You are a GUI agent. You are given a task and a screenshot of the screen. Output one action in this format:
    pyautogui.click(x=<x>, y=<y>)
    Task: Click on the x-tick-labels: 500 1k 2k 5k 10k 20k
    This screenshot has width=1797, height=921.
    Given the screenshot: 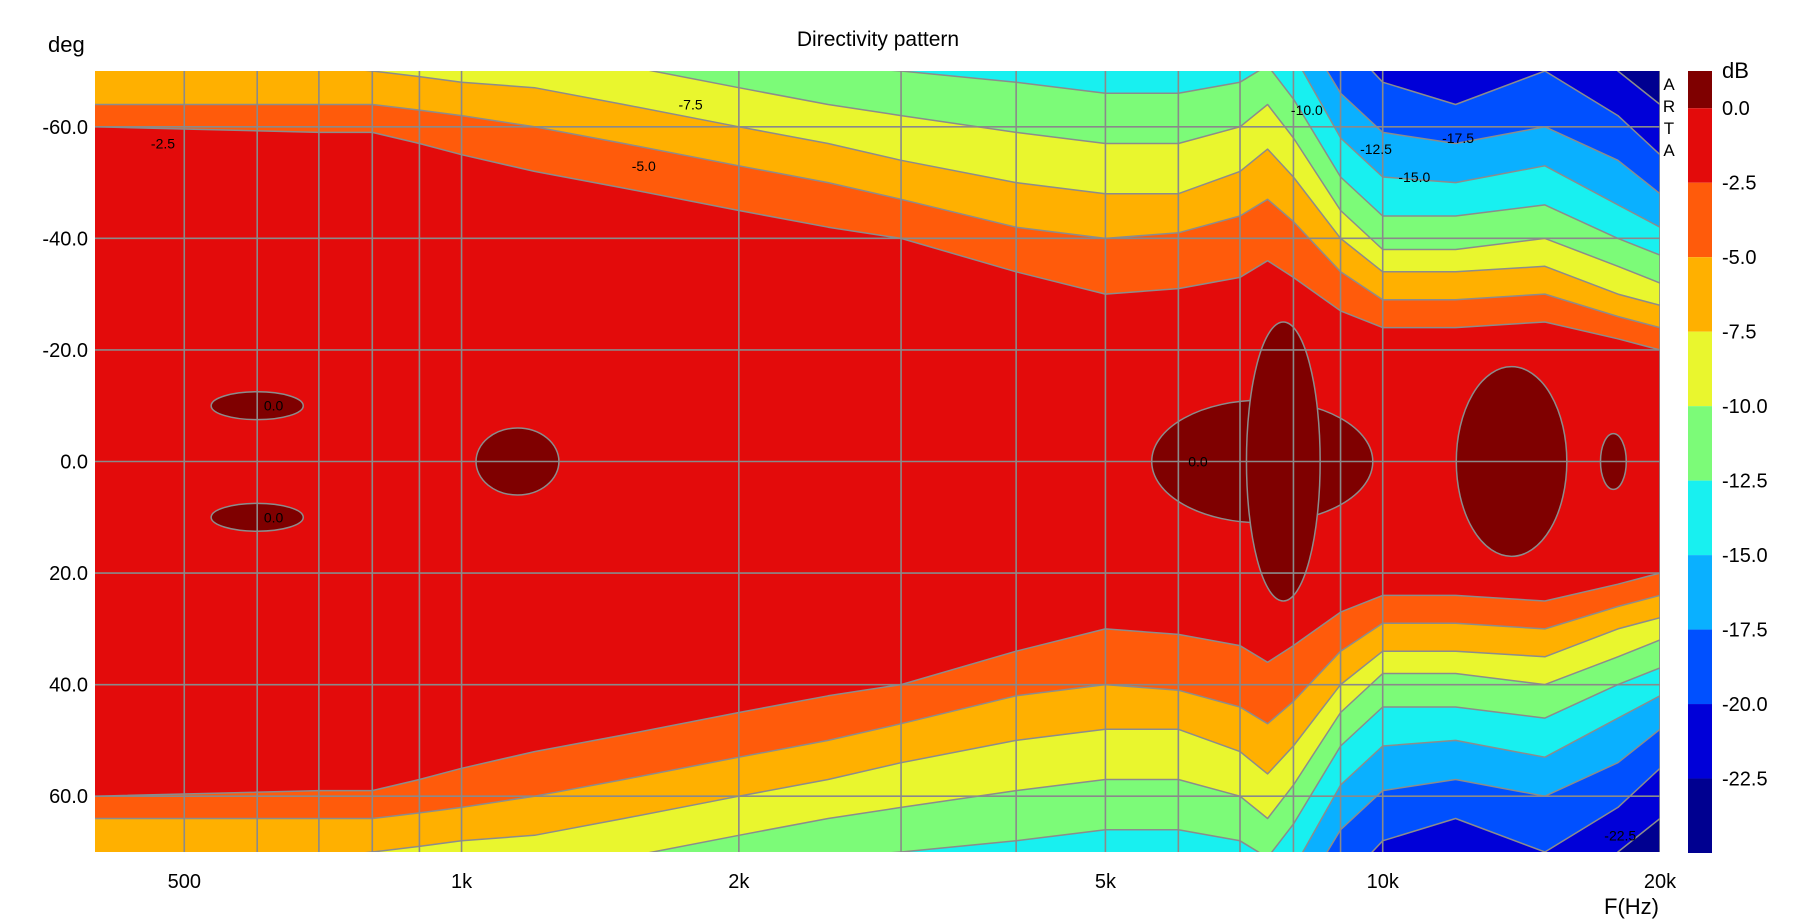 What is the action you would take?
    pyautogui.click(x=923, y=882)
    